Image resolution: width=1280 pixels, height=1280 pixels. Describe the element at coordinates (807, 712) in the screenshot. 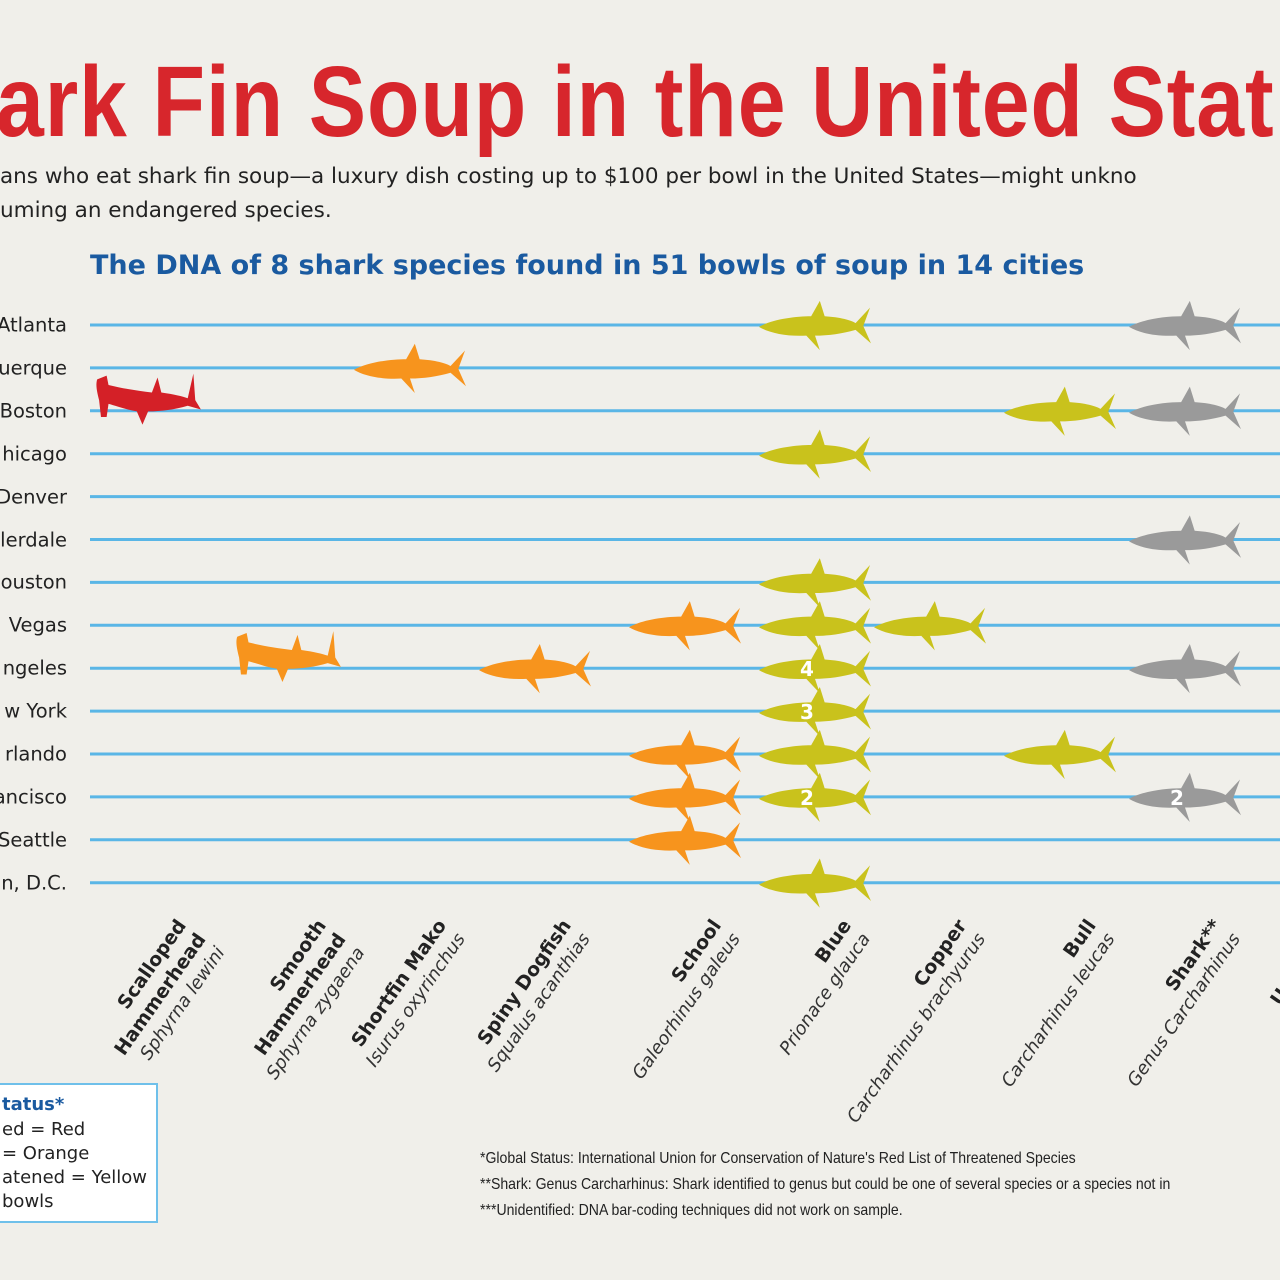

I see `bowl-count: 3` at that location.